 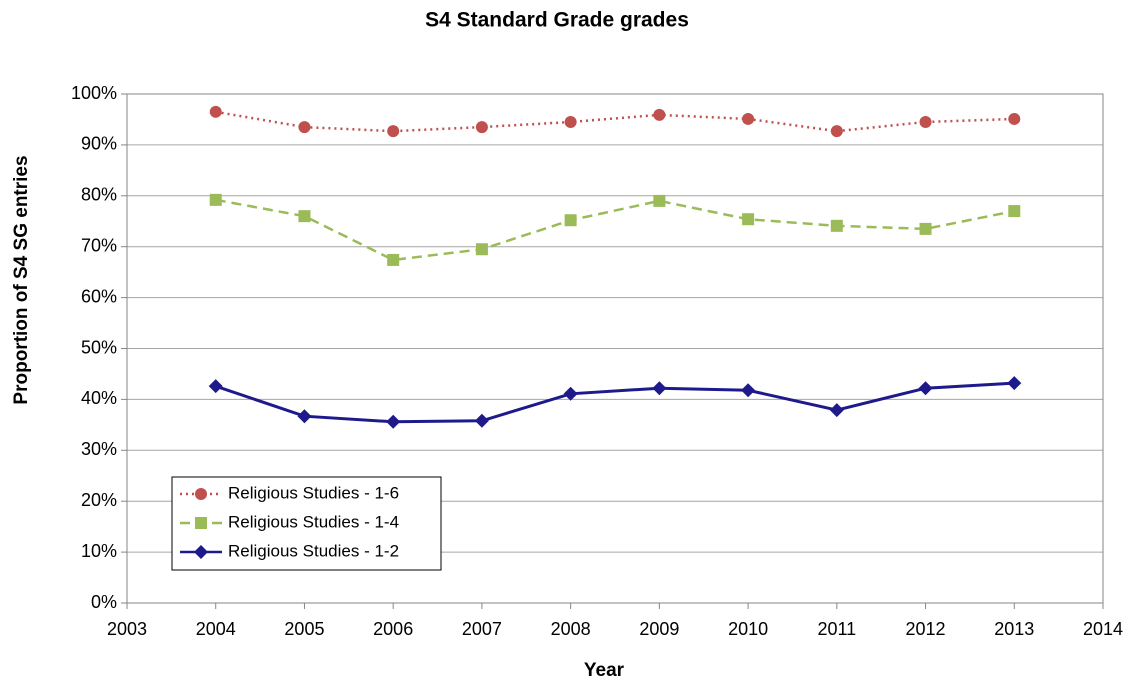 I want to click on y-tick-label: 50%, so click(x=99, y=347).